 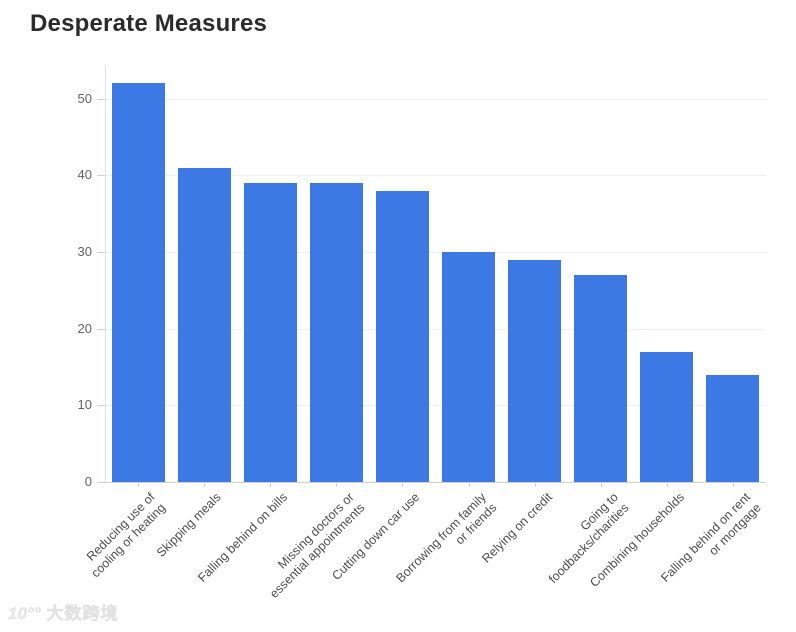 What do you see at coordinates (84, 252) in the screenshot?
I see `y-tick-label: 30` at bounding box center [84, 252].